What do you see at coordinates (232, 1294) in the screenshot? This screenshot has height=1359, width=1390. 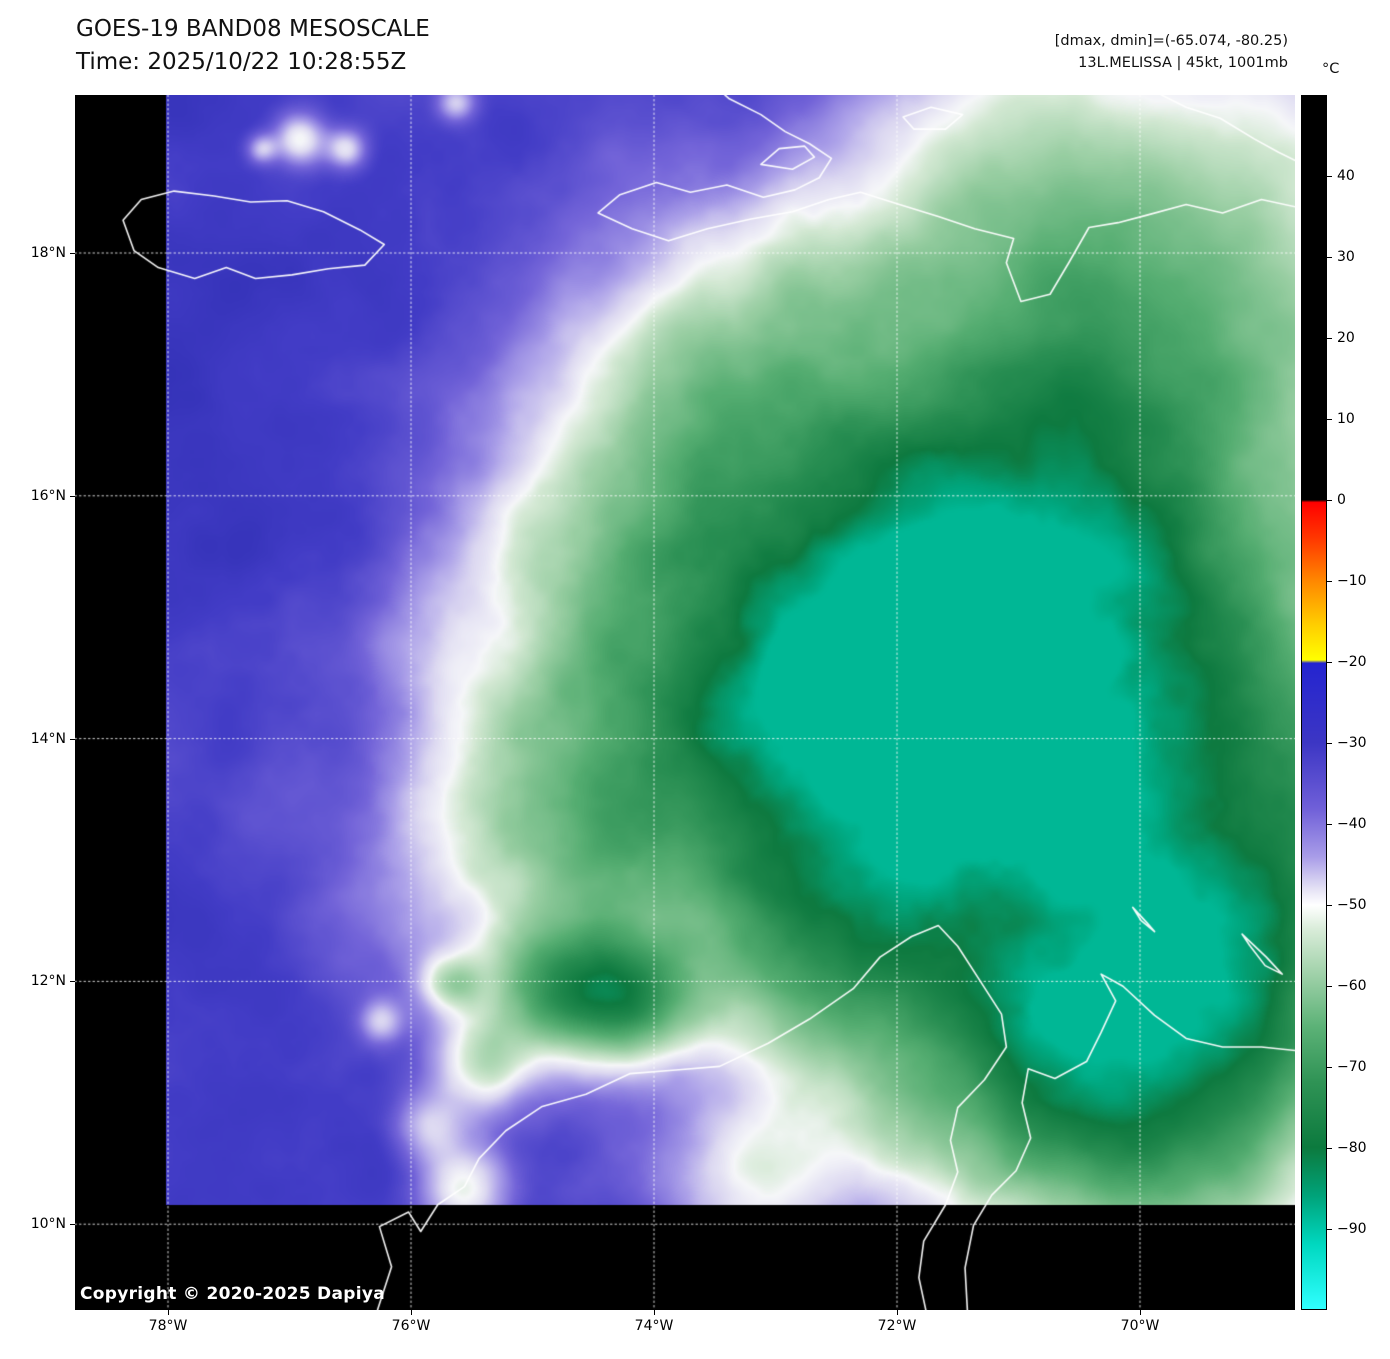 I see `copyright-watermark: Copyright © 2020-2025 Dapiya` at bounding box center [232, 1294].